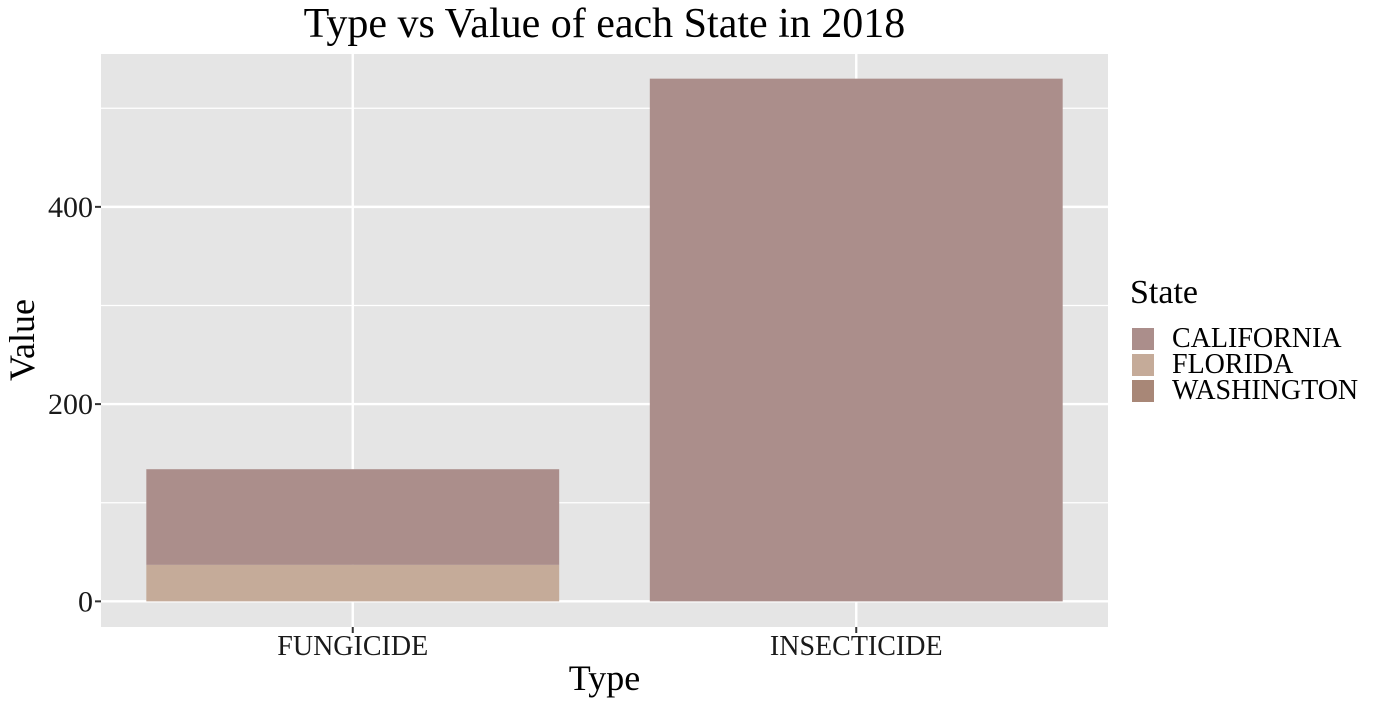 This screenshot has height=705, width=1389. Describe the element at coordinates (1265, 391) in the screenshot. I see `legend-label-washington: WASHINGTON` at that location.